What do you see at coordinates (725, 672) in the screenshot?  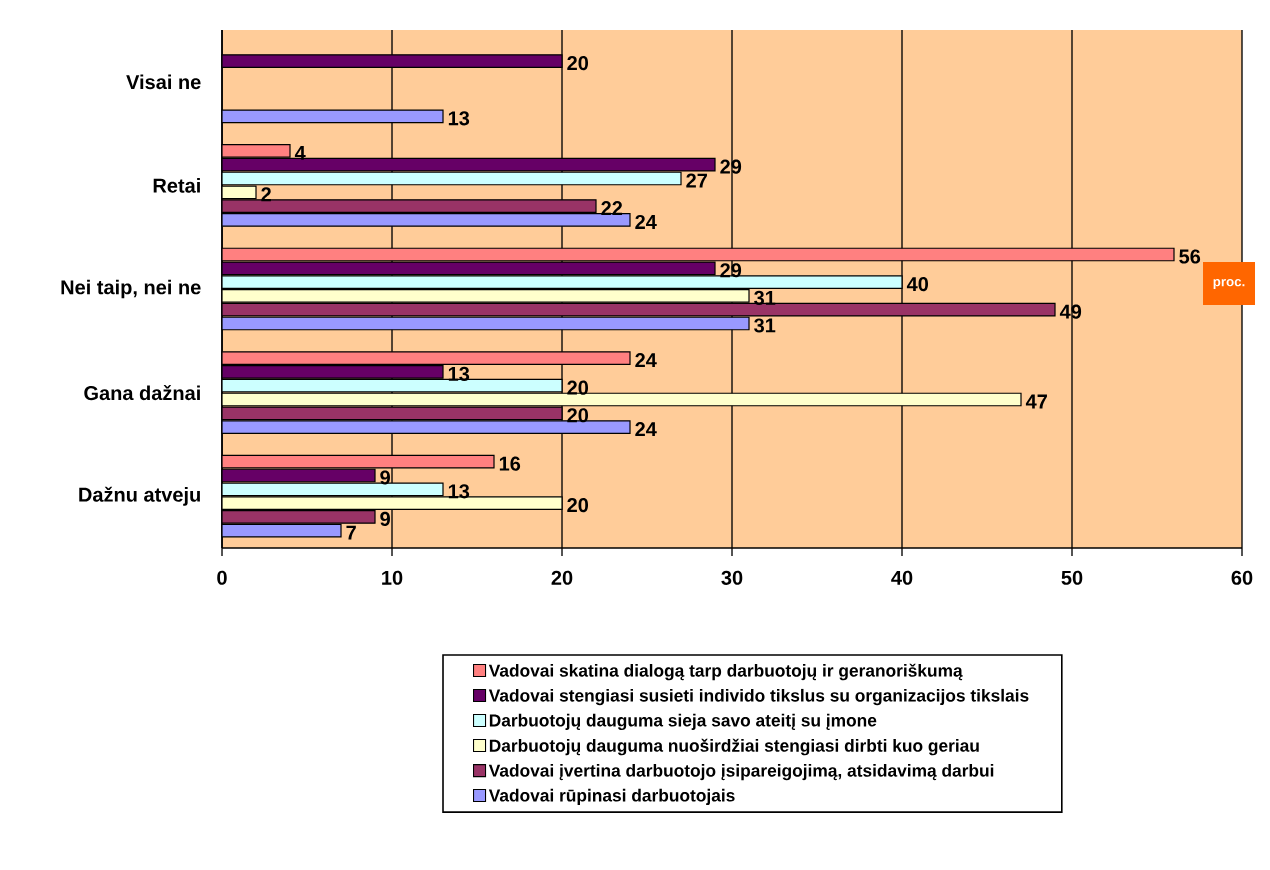 I see `legend-label: Vadovai skatina dialogą tarp darbuotojų ir geranoriškumą` at bounding box center [725, 672].